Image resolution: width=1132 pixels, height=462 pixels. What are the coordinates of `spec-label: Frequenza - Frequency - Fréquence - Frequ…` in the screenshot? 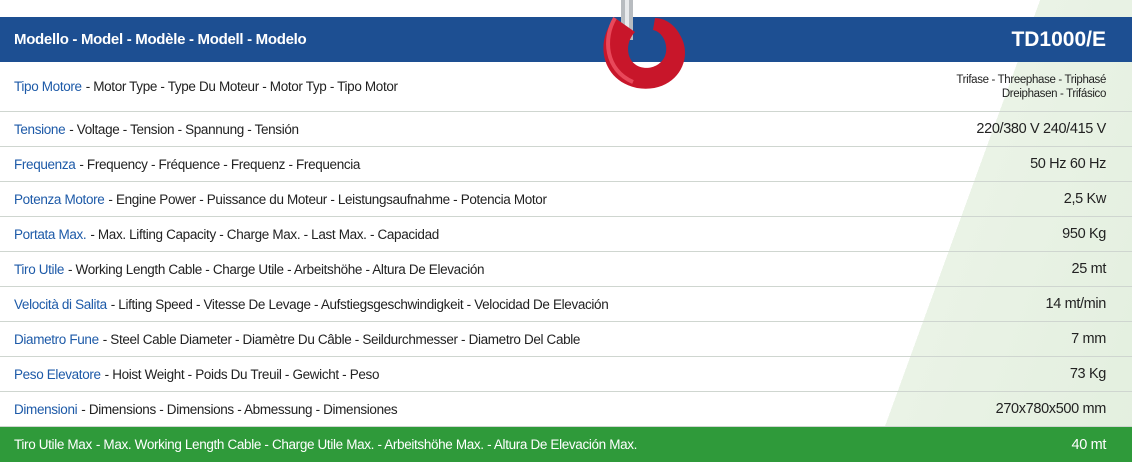 It's located at (187, 164).